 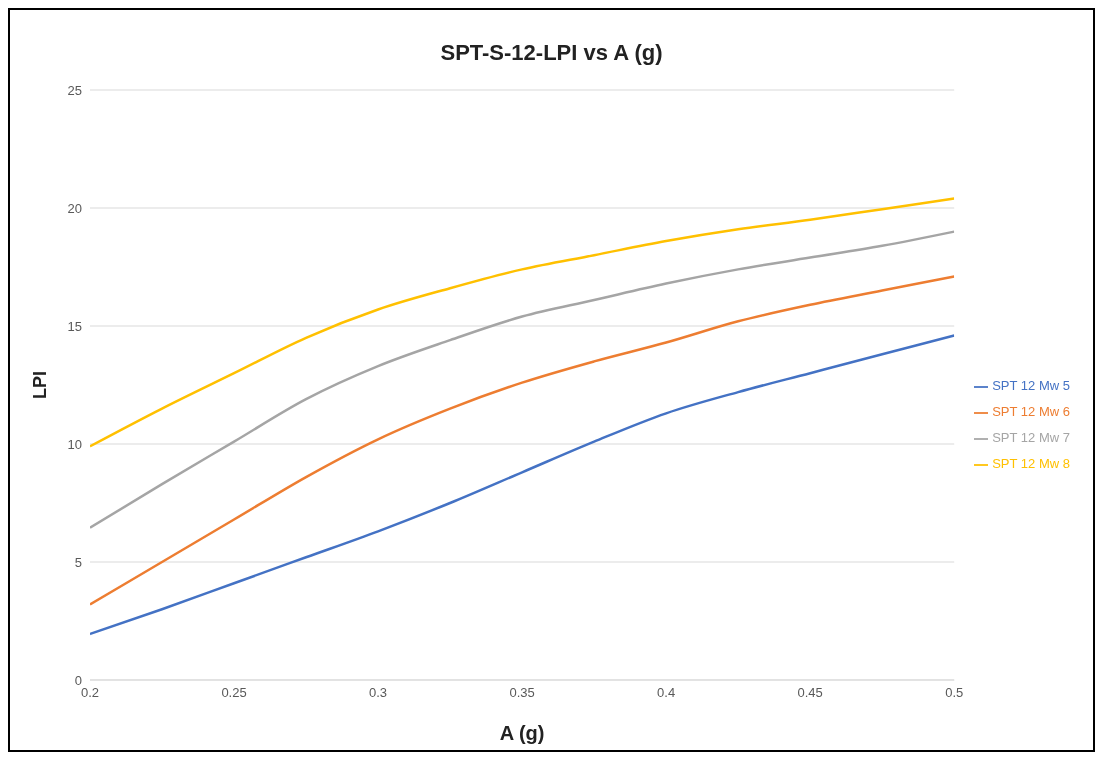 What do you see at coordinates (90, 693) in the screenshot?
I see `x-tick-label: 0.2` at bounding box center [90, 693].